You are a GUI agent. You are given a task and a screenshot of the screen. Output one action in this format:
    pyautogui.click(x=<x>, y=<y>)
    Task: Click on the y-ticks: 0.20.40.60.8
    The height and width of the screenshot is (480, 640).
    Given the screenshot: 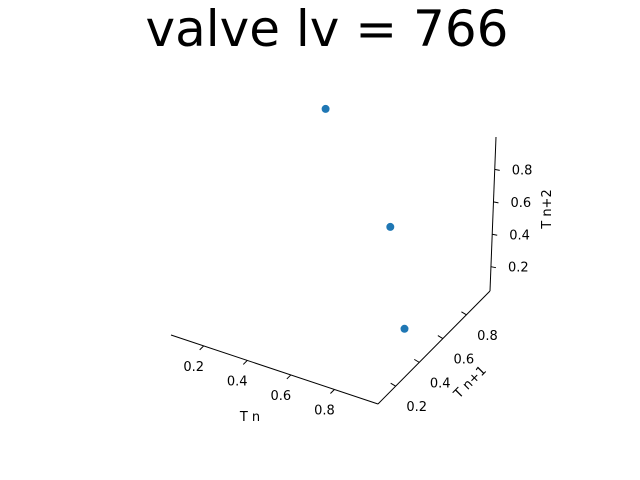 What is the action you would take?
    pyautogui.click(x=444, y=363)
    